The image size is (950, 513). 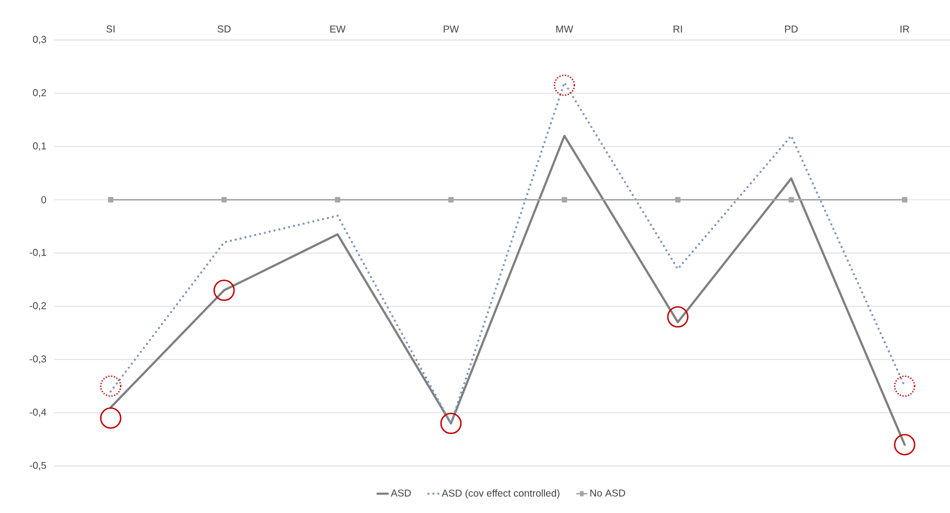 I want to click on y-tick-label: -0,2, so click(x=38, y=306).